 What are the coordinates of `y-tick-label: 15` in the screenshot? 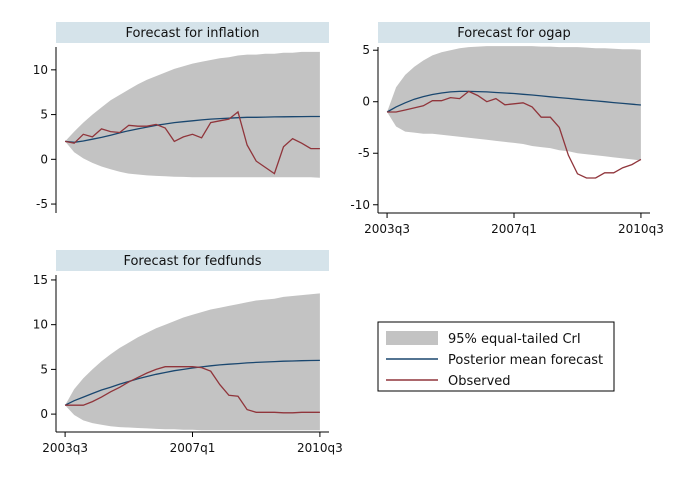 It's located at (40, 280).